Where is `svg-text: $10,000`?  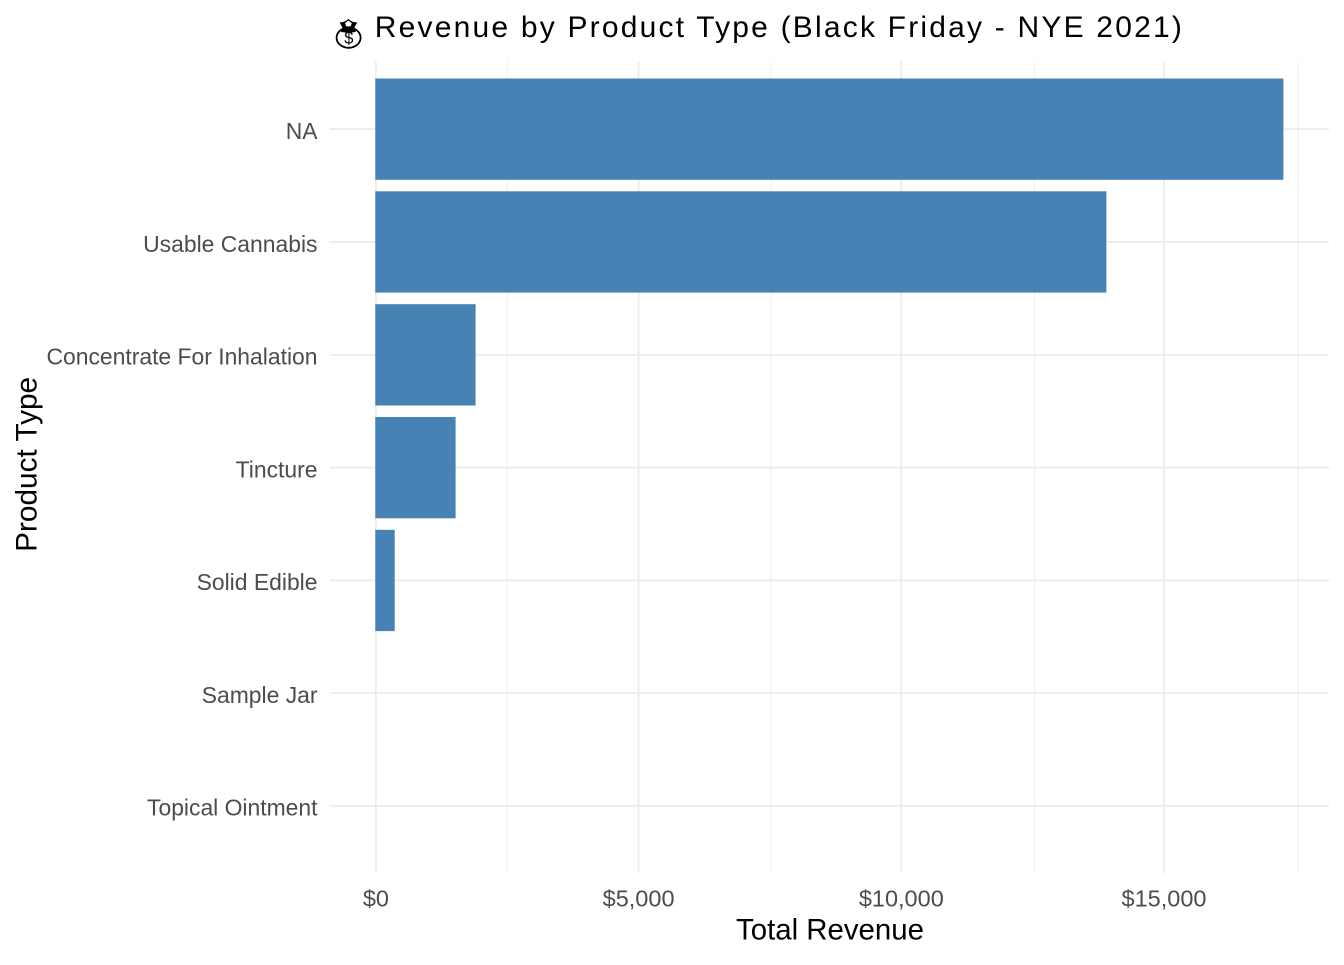
svg-text: $10,000 is located at coordinates (901, 899).